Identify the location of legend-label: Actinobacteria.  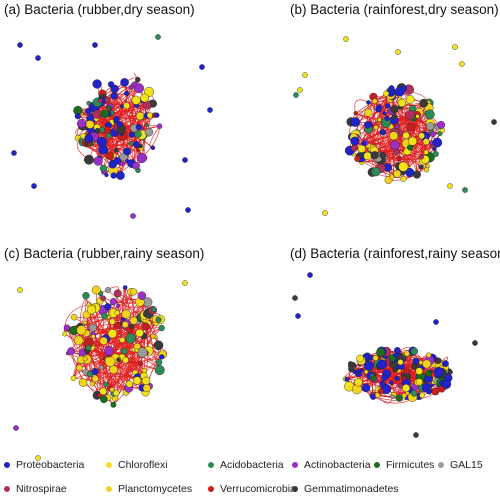
(337, 465).